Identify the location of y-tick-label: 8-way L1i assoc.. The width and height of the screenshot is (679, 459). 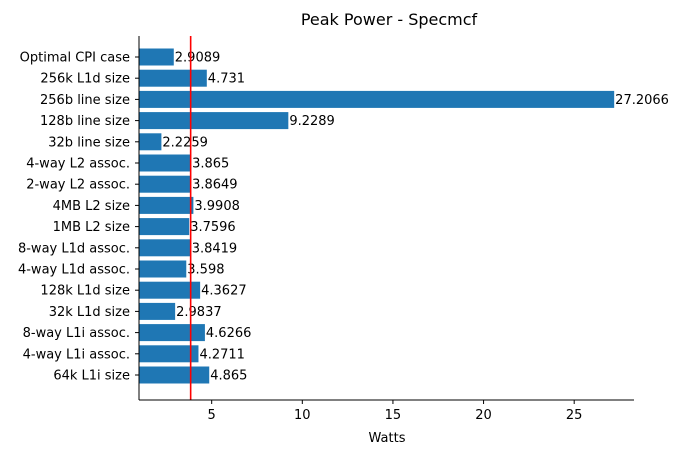
(76, 333).